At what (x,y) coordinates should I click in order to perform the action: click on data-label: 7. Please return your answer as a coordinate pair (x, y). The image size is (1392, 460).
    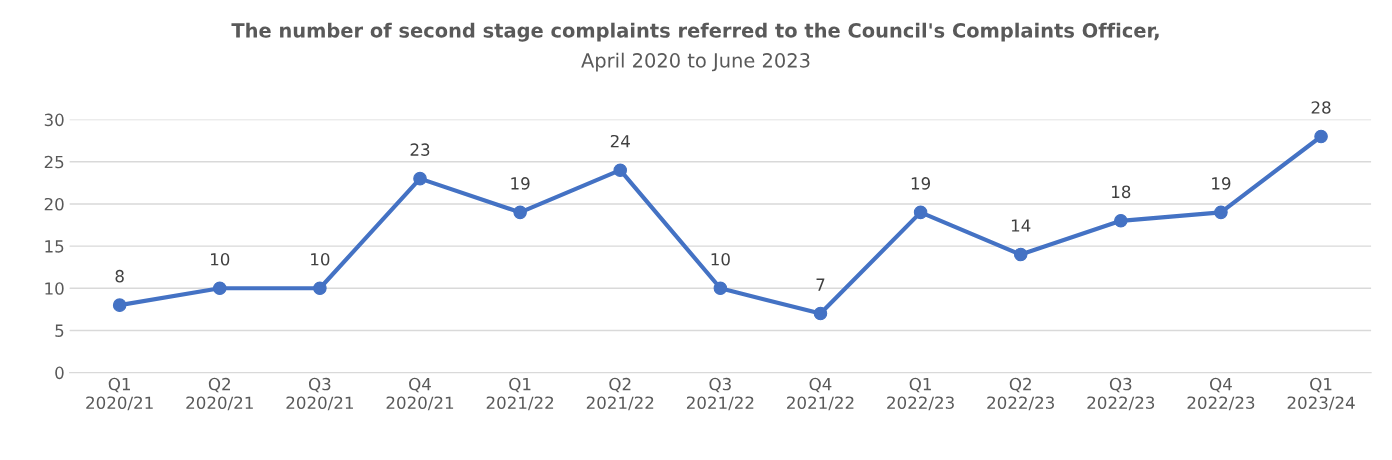
    Looking at the image, I should click on (820, 284).